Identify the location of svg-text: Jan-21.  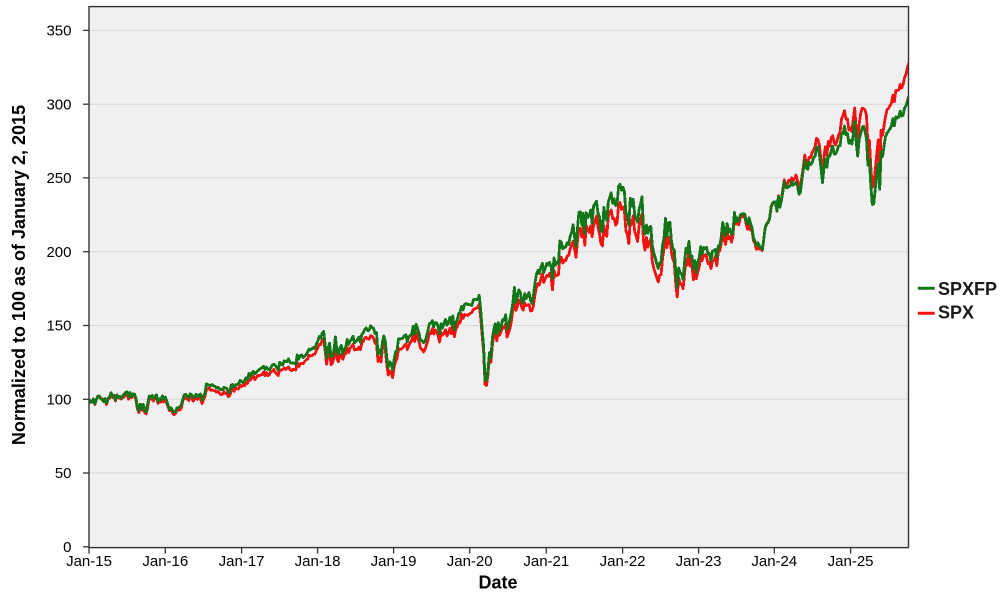
(546, 561).